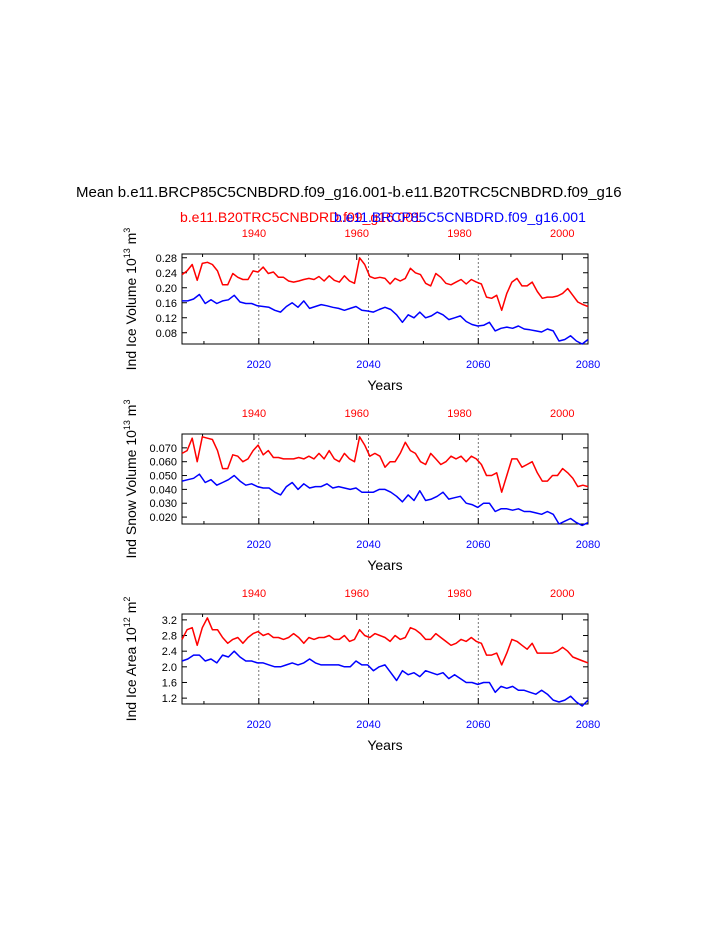 The width and height of the screenshot is (723, 935). What do you see at coordinates (166, 274) in the screenshot?
I see `y-tick-label: 0.24` at bounding box center [166, 274].